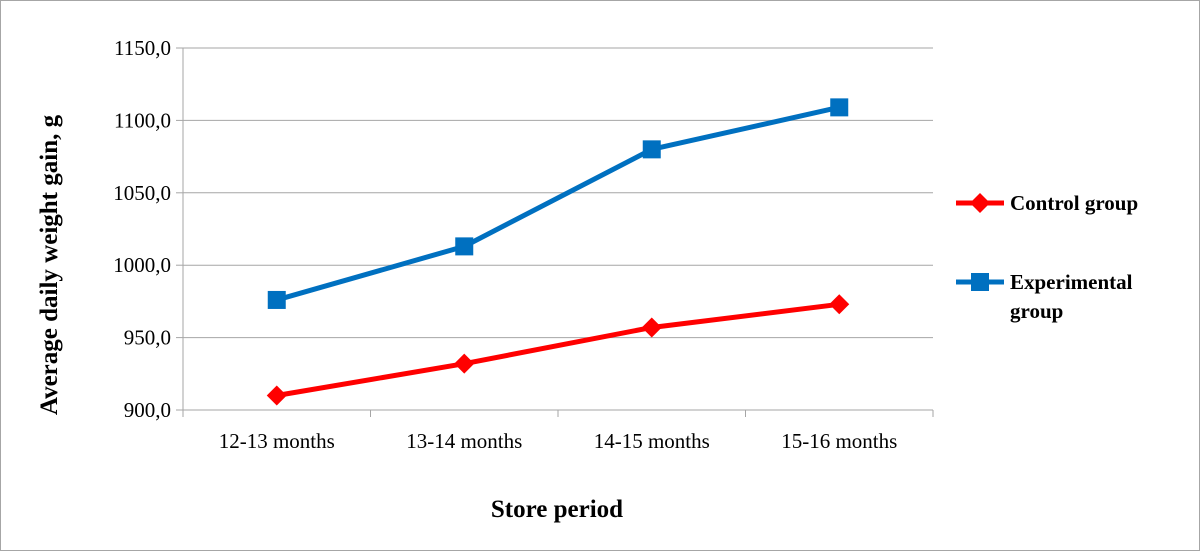  I want to click on x-tick-label: 14-15 months, so click(652, 441).